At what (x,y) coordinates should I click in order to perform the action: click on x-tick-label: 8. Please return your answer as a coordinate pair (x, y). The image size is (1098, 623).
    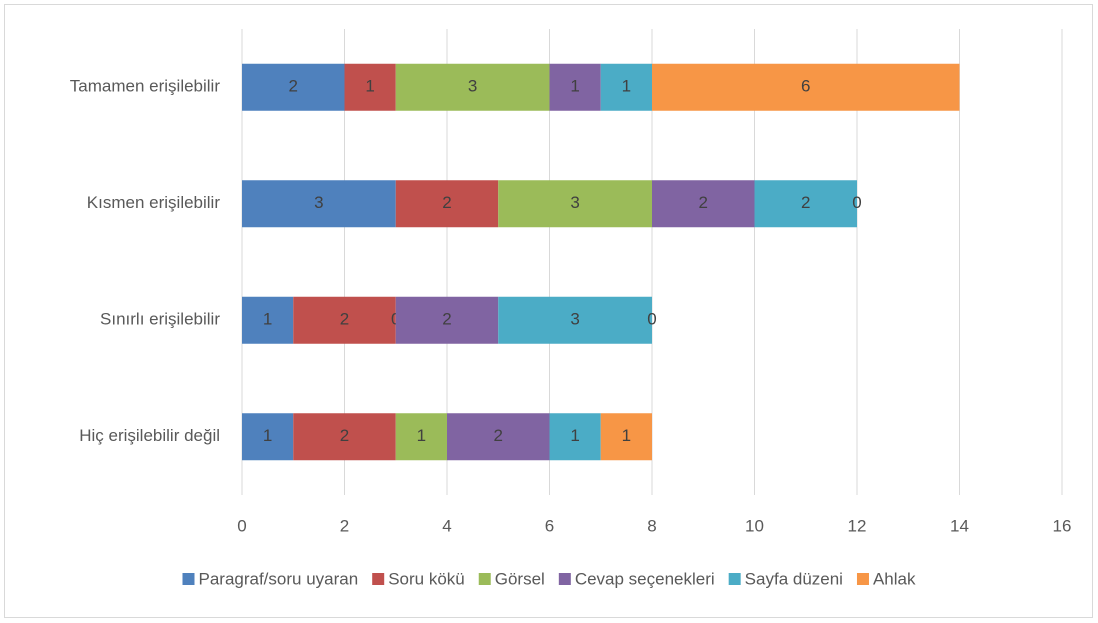
    Looking at the image, I should click on (651, 525).